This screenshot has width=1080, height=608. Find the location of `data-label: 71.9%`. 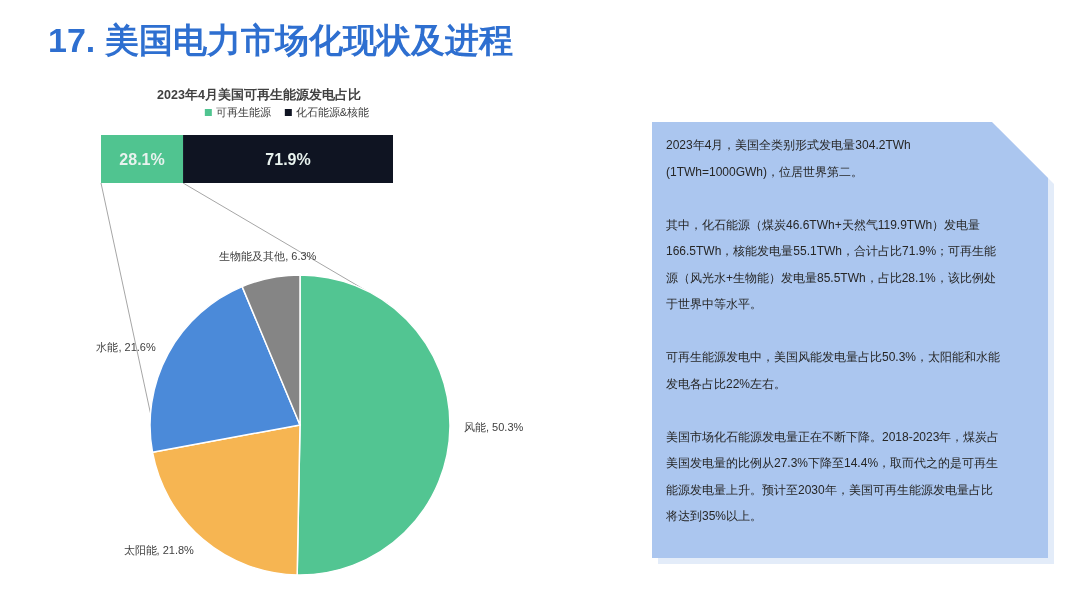

data-label: 71.9% is located at coordinates (288, 159).